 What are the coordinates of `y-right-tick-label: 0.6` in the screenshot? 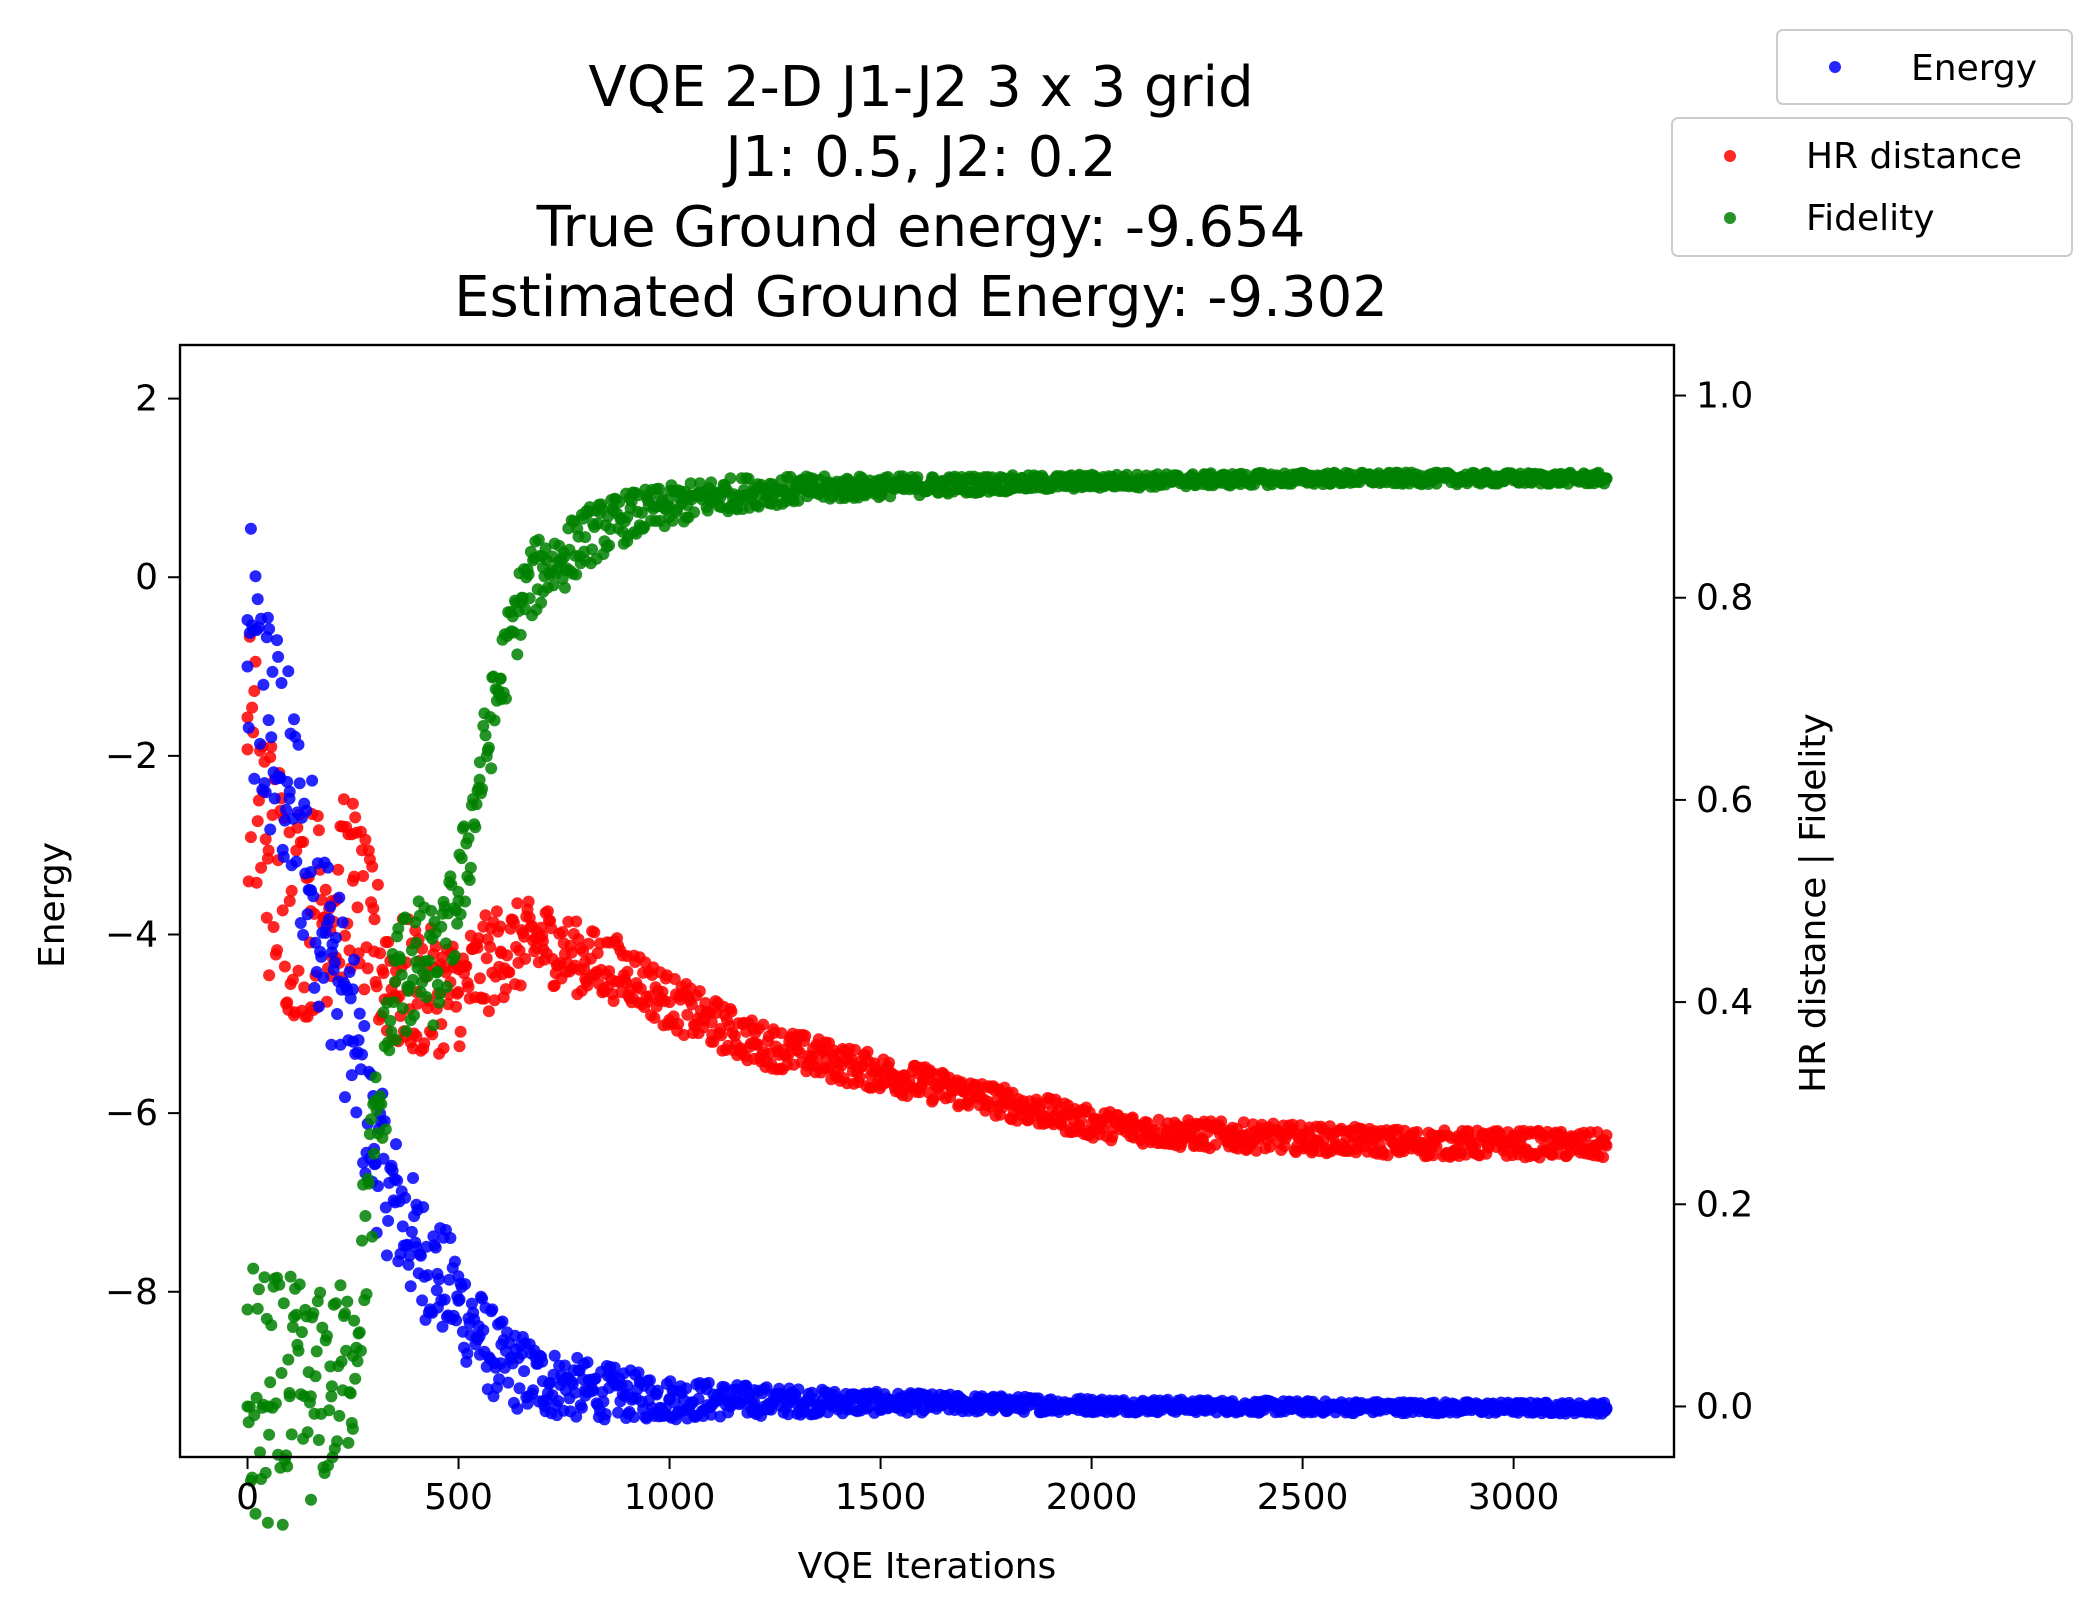 It's located at (1724, 800).